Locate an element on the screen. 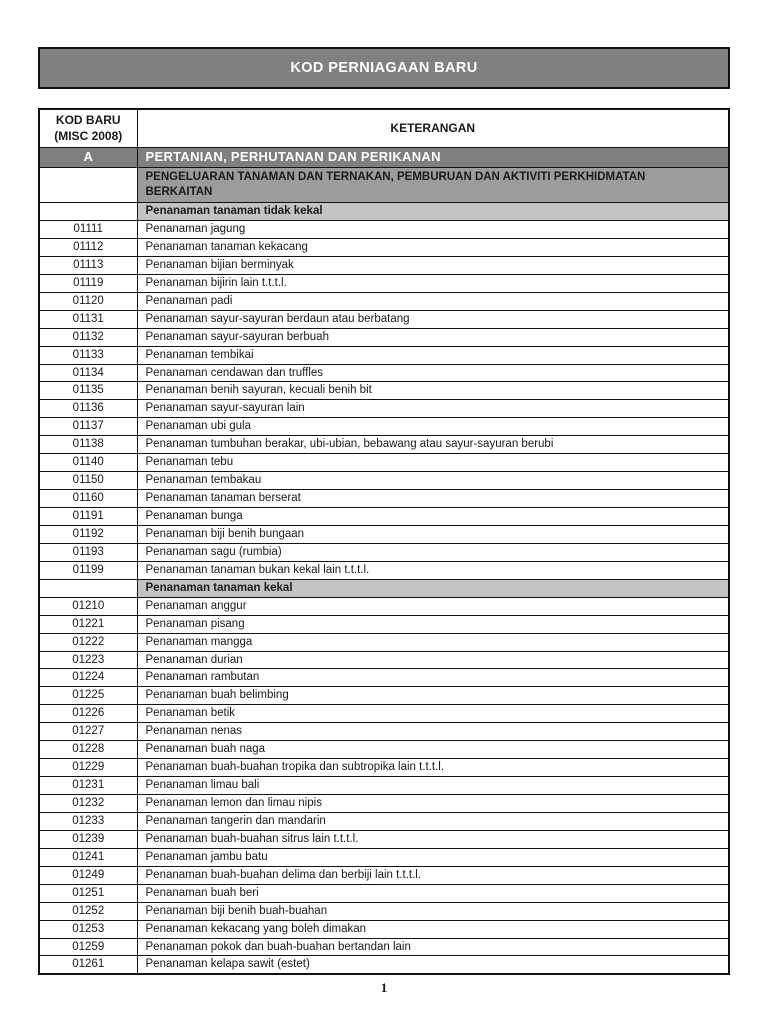 This screenshot has width=768, height=1024. code-cell: 01134 is located at coordinates (88, 373).